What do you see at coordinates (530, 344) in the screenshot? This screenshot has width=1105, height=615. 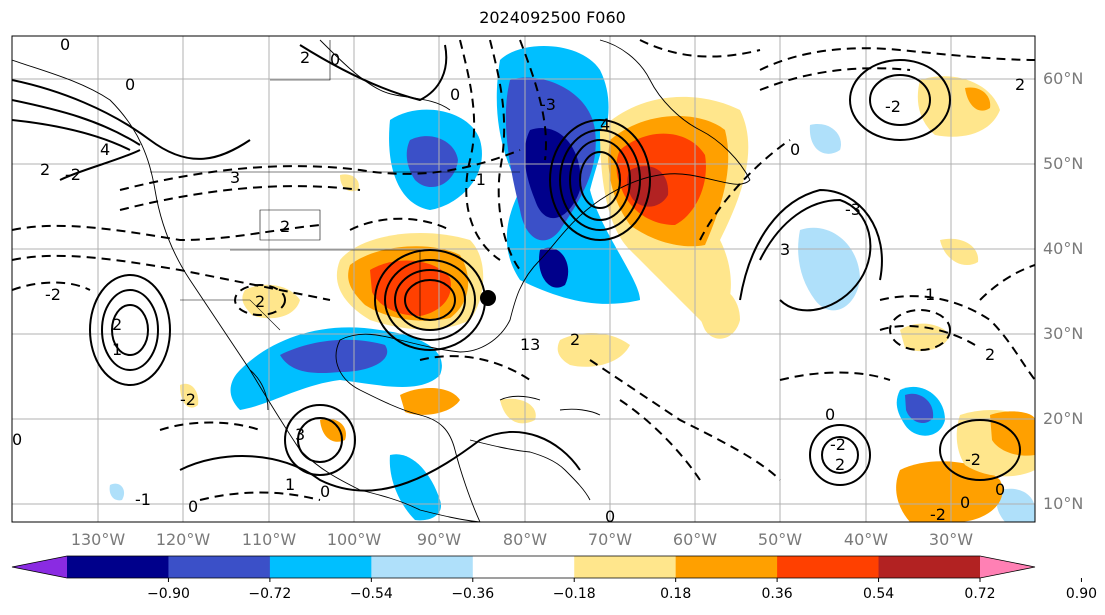 I see `contour-label: 13` at bounding box center [530, 344].